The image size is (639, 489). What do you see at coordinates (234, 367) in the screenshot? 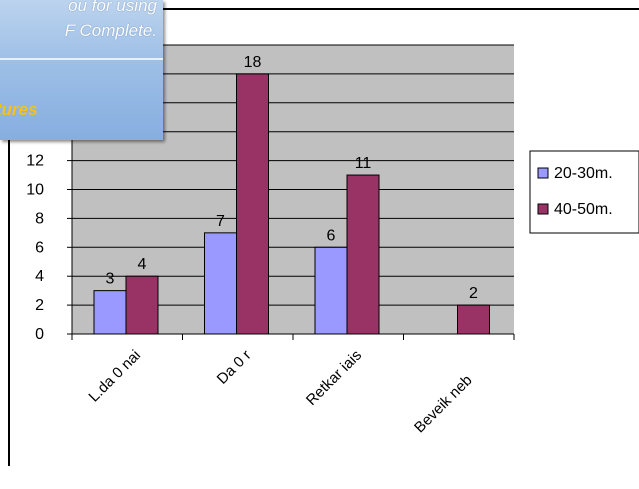
I see `category-label-2: Da 0 r` at bounding box center [234, 367].